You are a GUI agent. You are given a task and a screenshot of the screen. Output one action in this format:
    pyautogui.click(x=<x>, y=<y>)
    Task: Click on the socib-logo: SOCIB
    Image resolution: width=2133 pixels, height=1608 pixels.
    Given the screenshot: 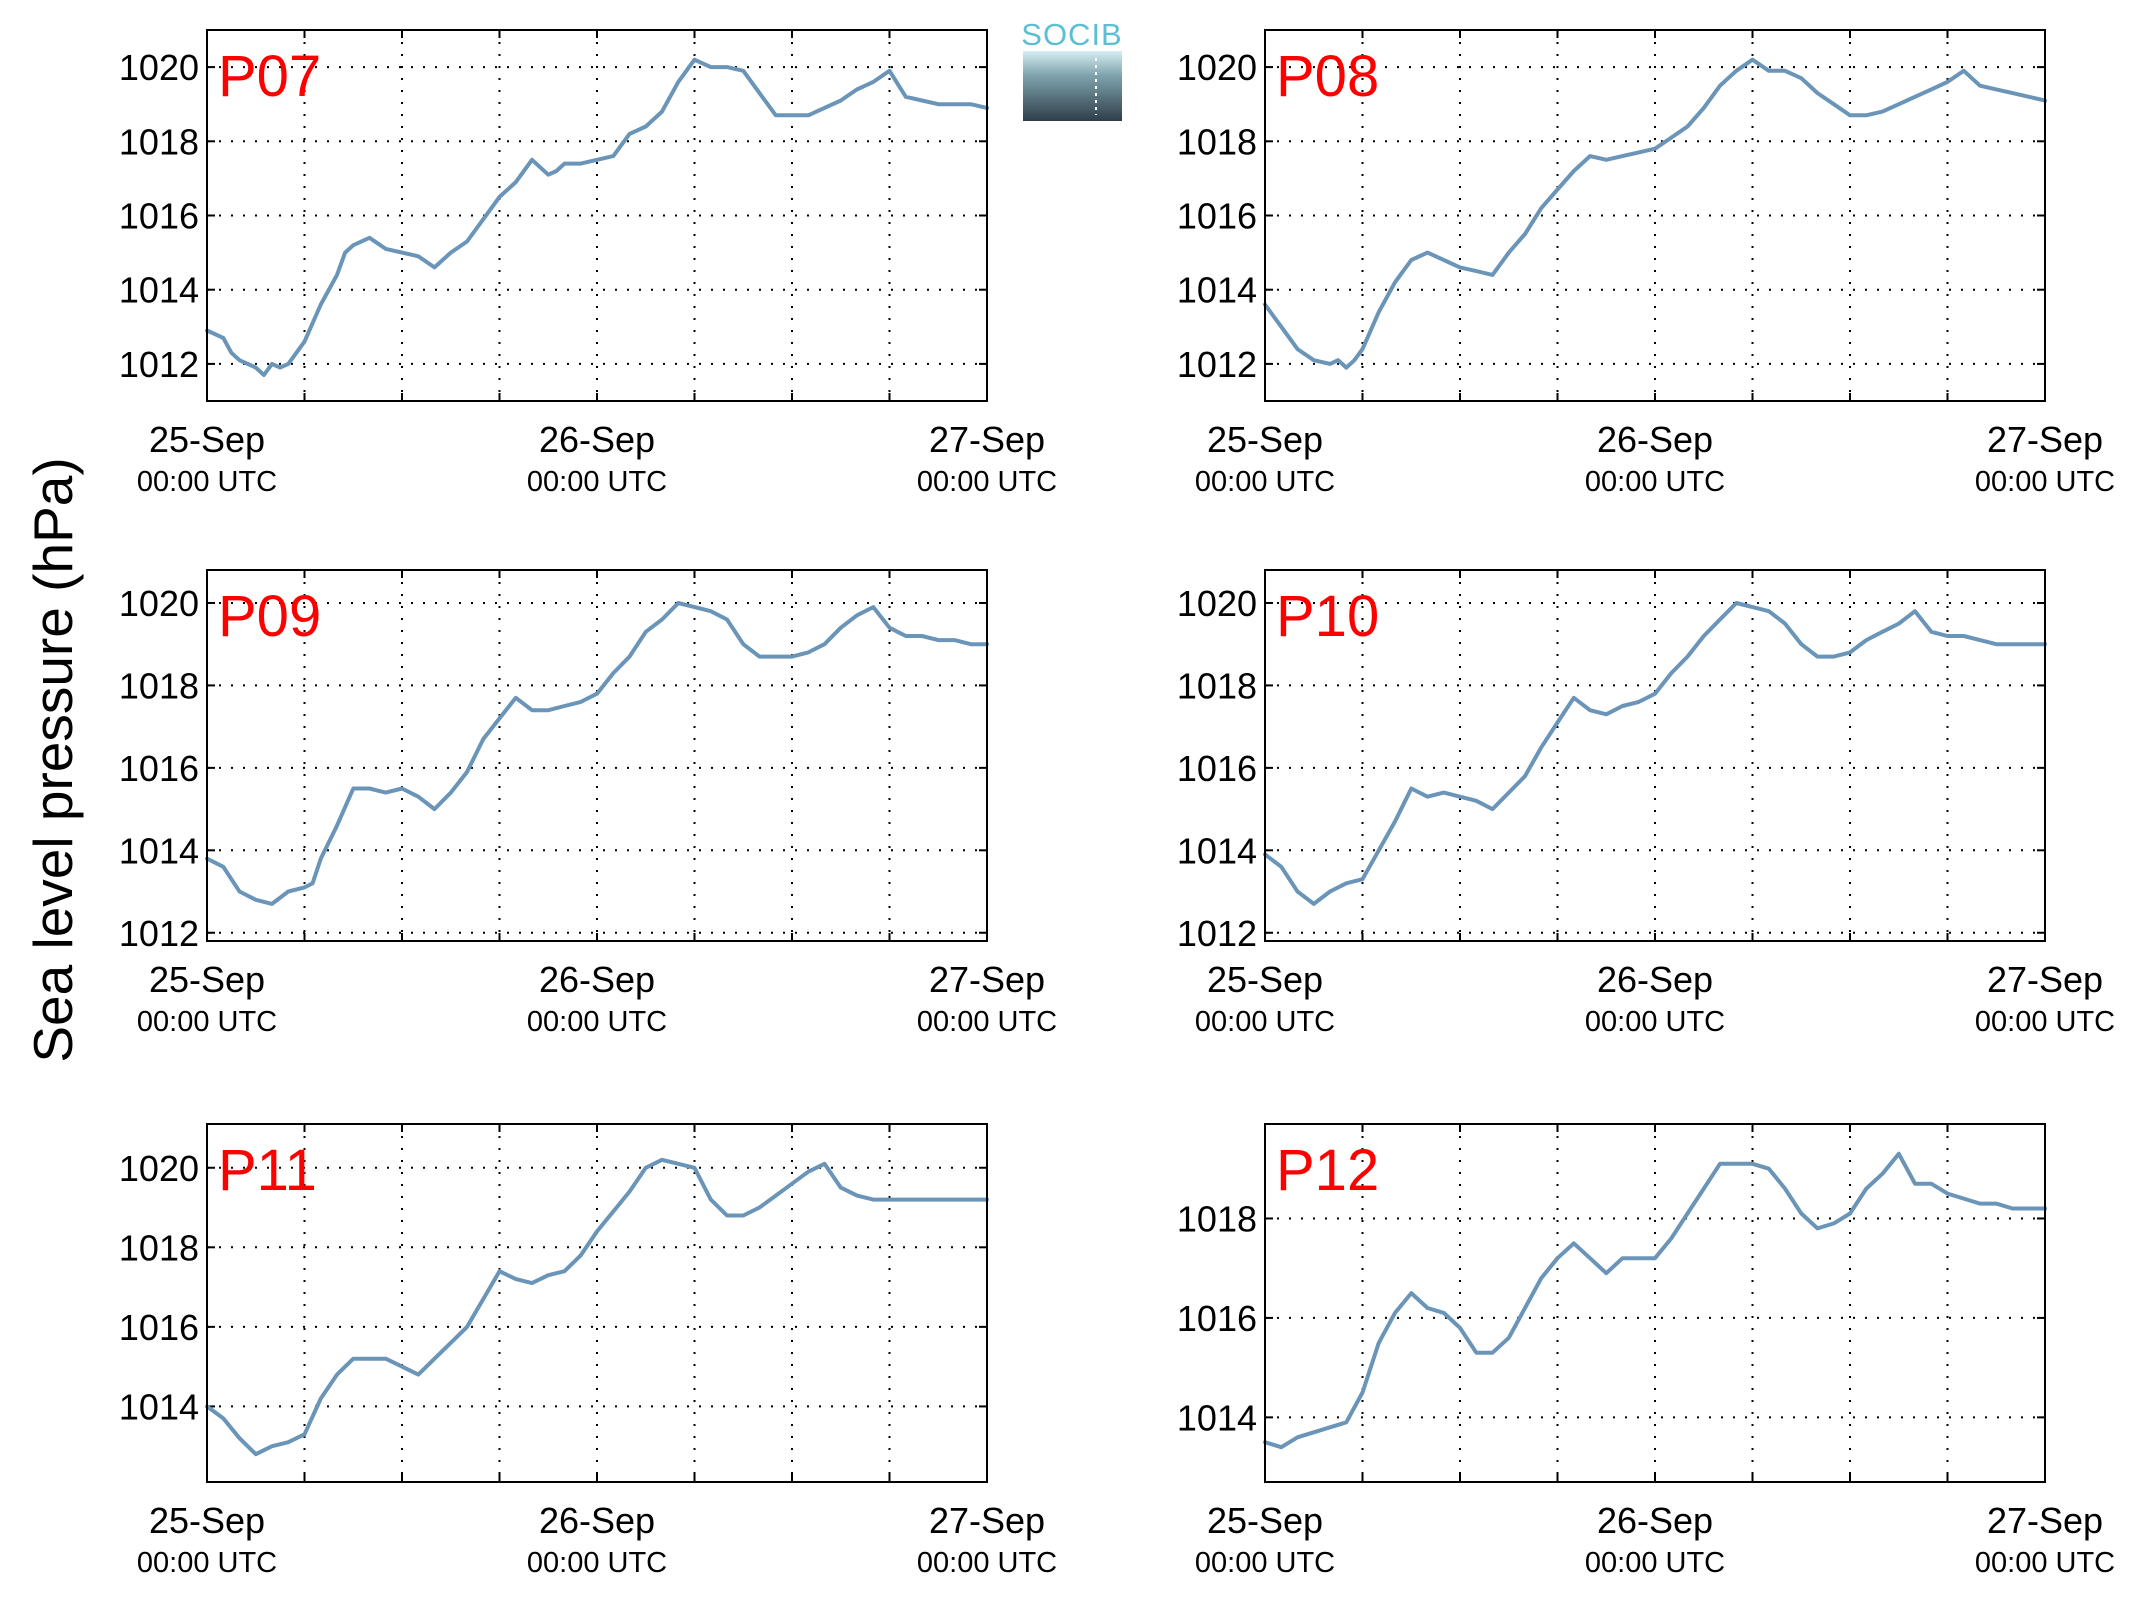 What is the action you would take?
    pyautogui.click(x=1071, y=69)
    